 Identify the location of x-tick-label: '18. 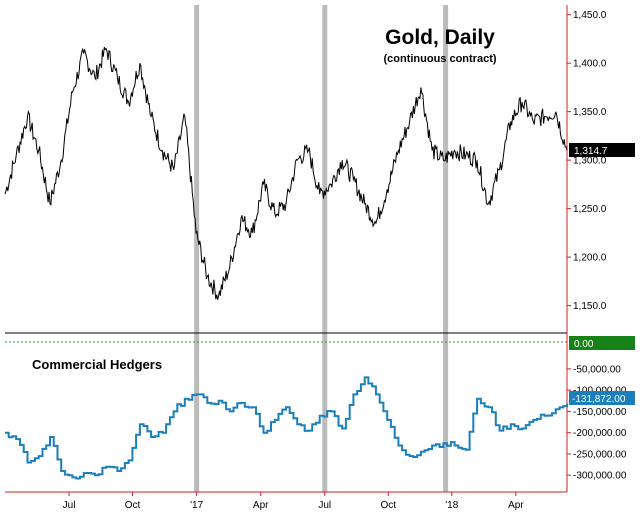
(451, 505).